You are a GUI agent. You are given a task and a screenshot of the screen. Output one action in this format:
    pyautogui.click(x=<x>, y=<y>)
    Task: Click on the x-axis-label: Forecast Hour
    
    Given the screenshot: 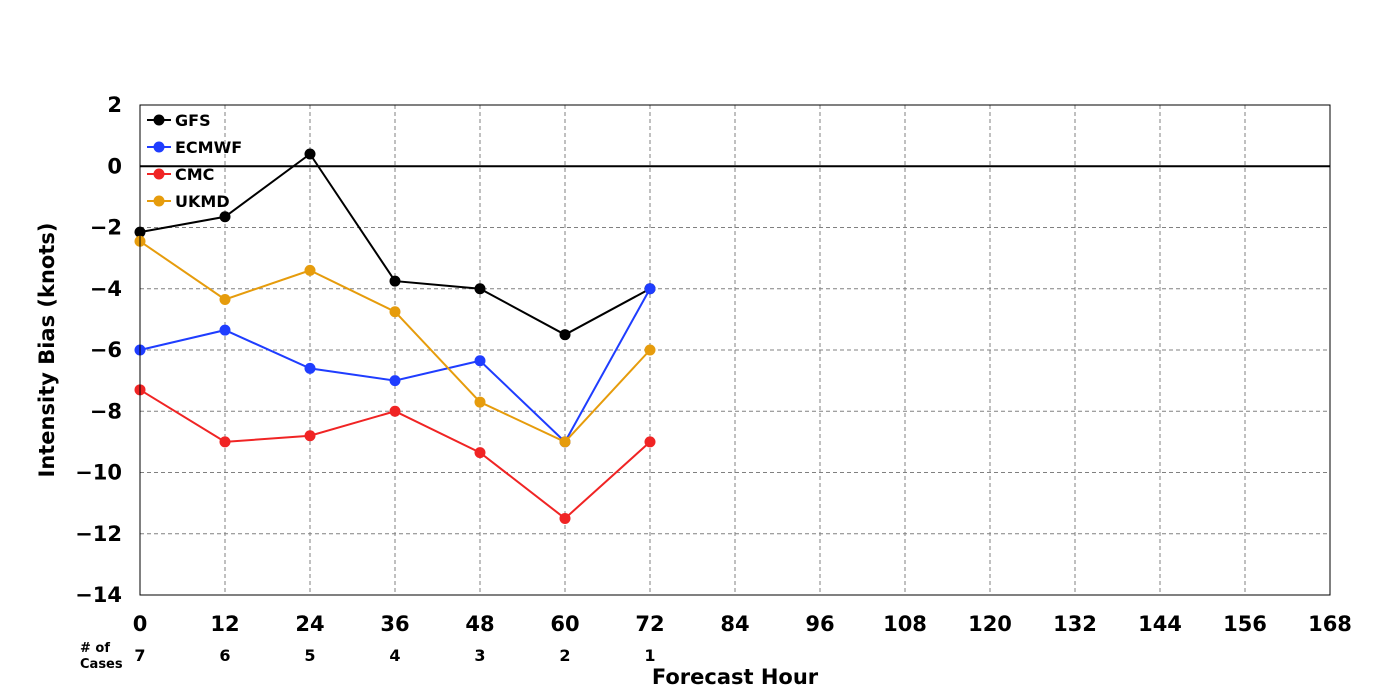 What is the action you would take?
    pyautogui.click(x=735, y=677)
    